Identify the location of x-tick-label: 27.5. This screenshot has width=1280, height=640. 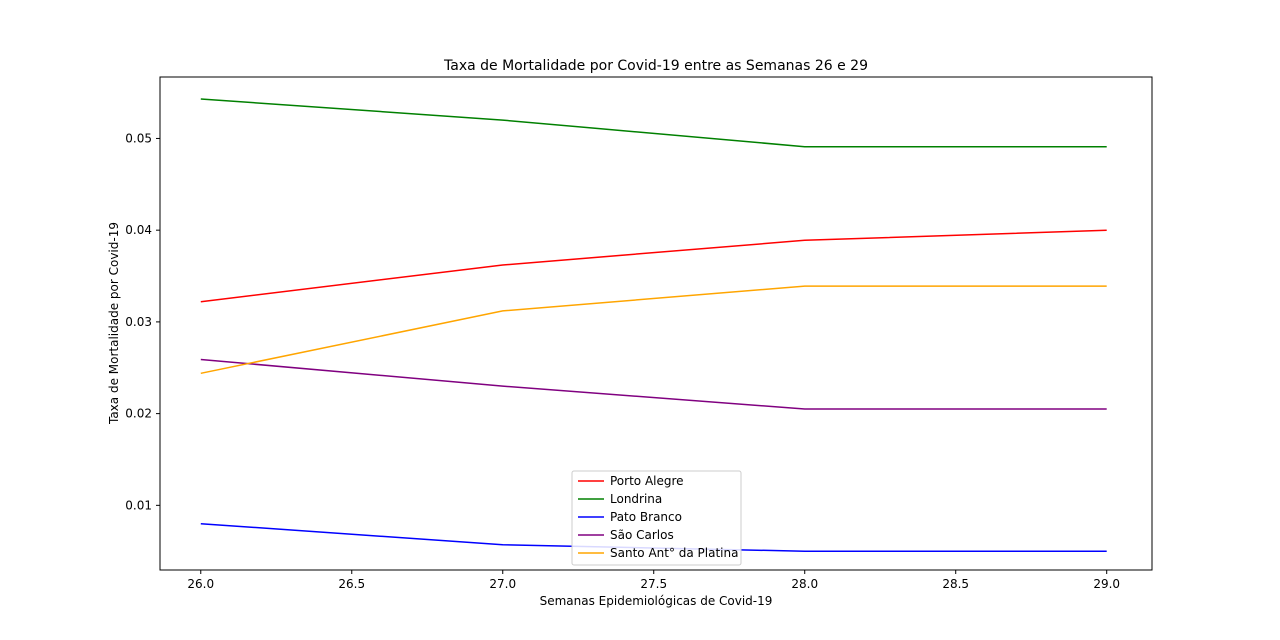
(653, 584).